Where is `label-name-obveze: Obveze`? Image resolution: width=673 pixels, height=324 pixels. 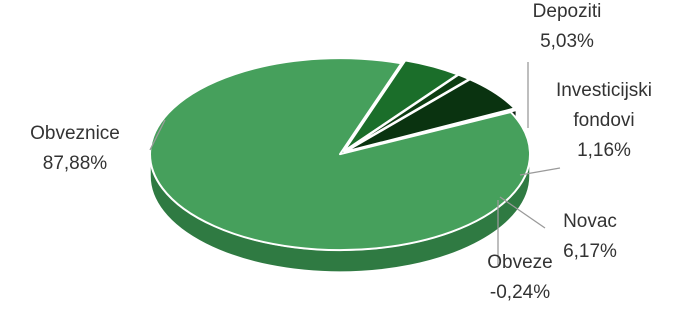 label-name-obveze: Obveze is located at coordinates (519, 262).